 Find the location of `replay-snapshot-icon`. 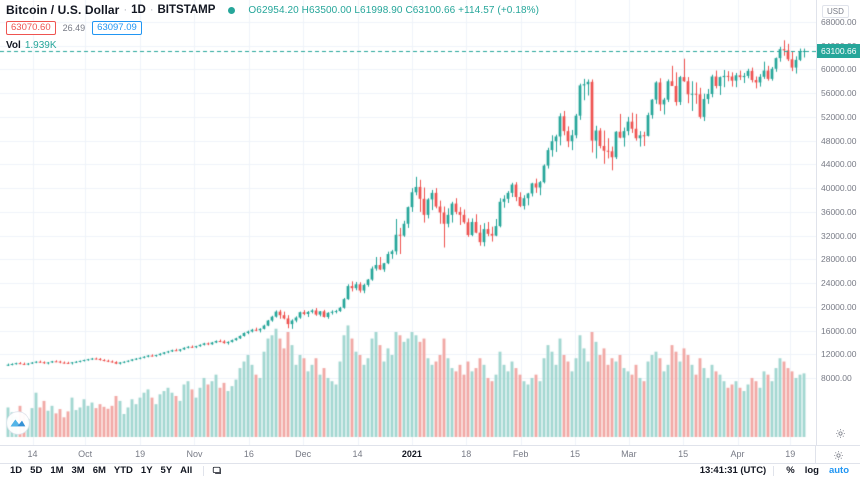

replay-snapshot-icon is located at coordinates (217, 471).